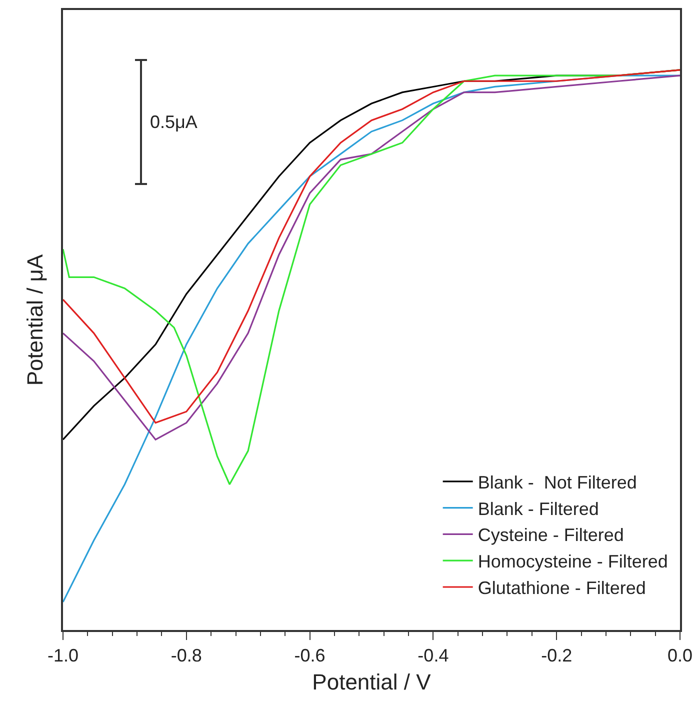 The image size is (697, 715). What do you see at coordinates (680, 655) in the screenshot?
I see `x-tick-label: 0.0` at bounding box center [680, 655].